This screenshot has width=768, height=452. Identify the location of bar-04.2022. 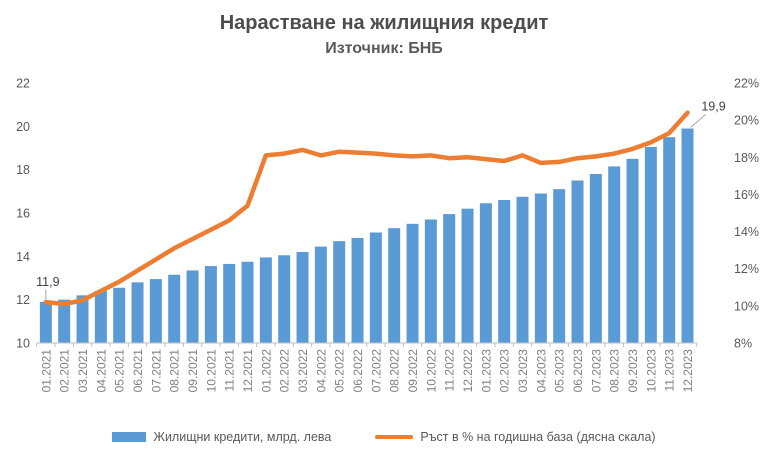
(320, 294).